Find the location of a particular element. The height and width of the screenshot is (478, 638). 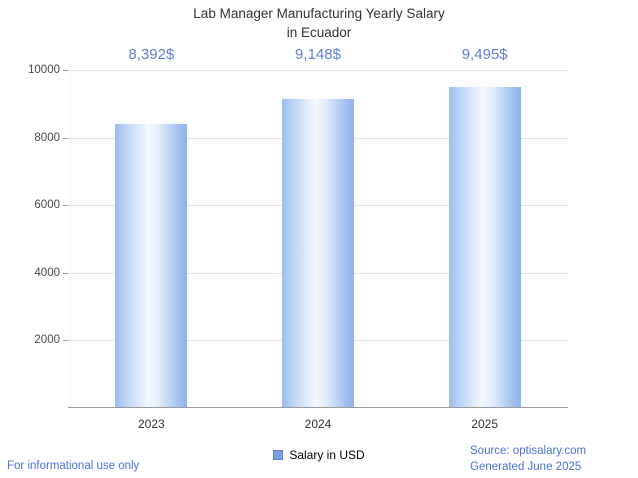

legend-swatch-icon is located at coordinates (278, 455).